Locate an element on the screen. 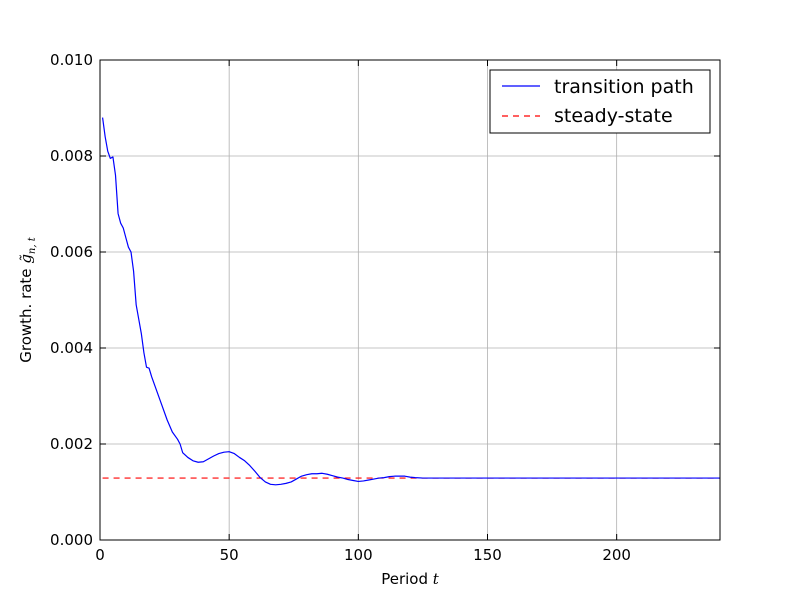 The width and height of the screenshot is (800, 600). x-axis-label: Period t is located at coordinates (410, 579).